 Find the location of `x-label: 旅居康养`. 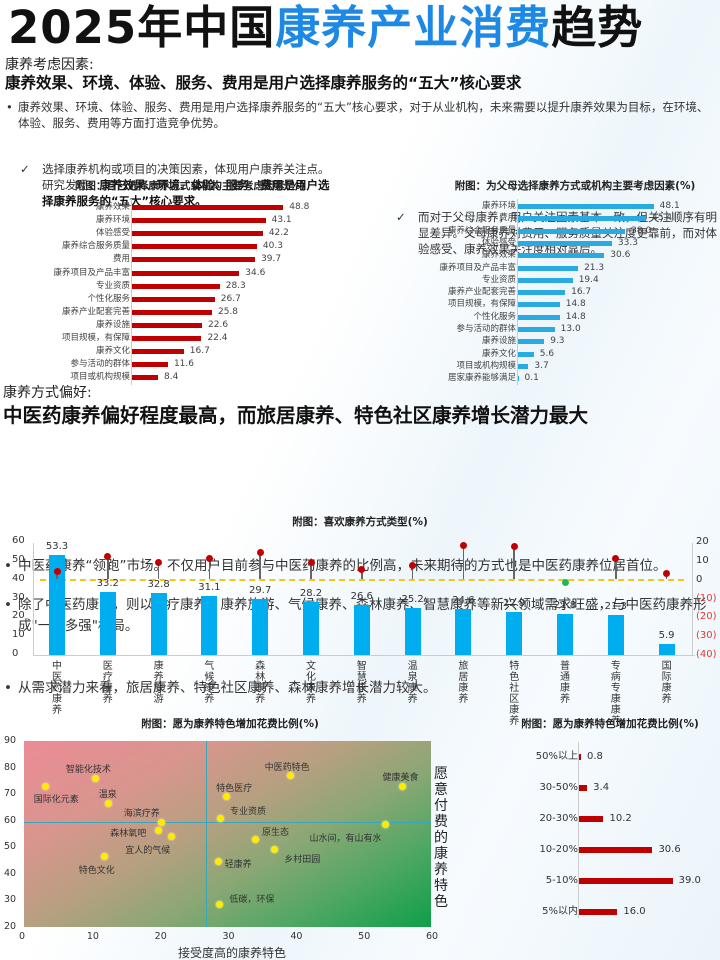

x-label: 旅居康养 is located at coordinates (463, 683).